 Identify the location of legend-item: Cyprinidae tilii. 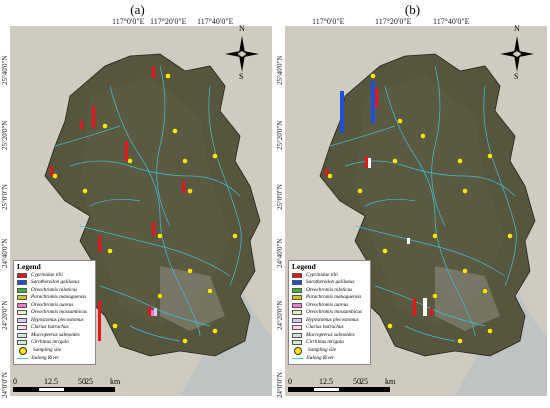
(329, 276).